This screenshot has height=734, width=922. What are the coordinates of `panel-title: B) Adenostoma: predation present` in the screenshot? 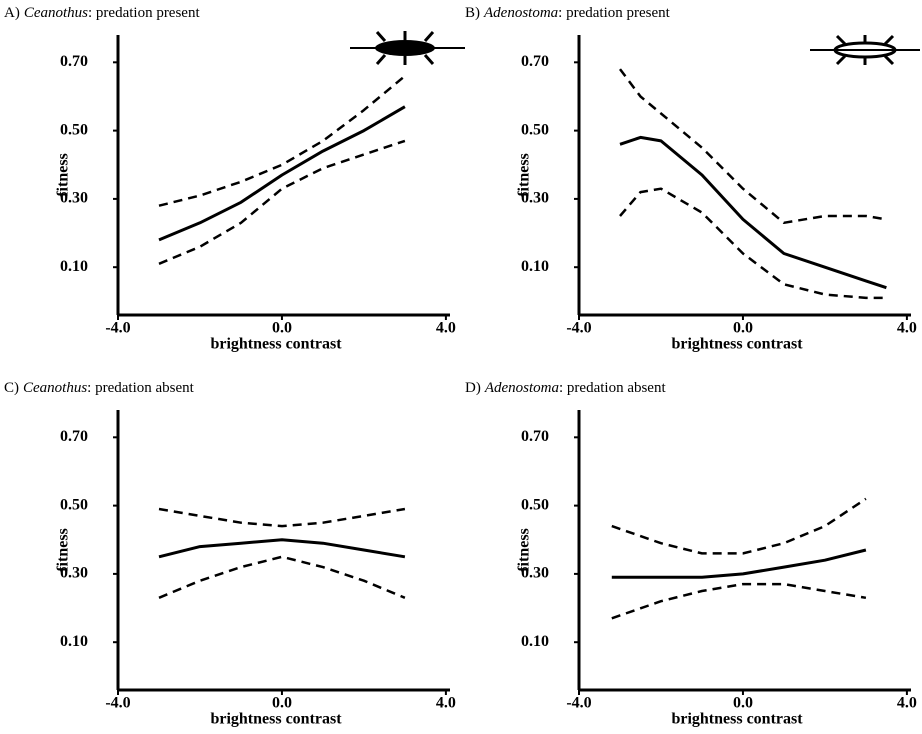 It's located at (568, 13).